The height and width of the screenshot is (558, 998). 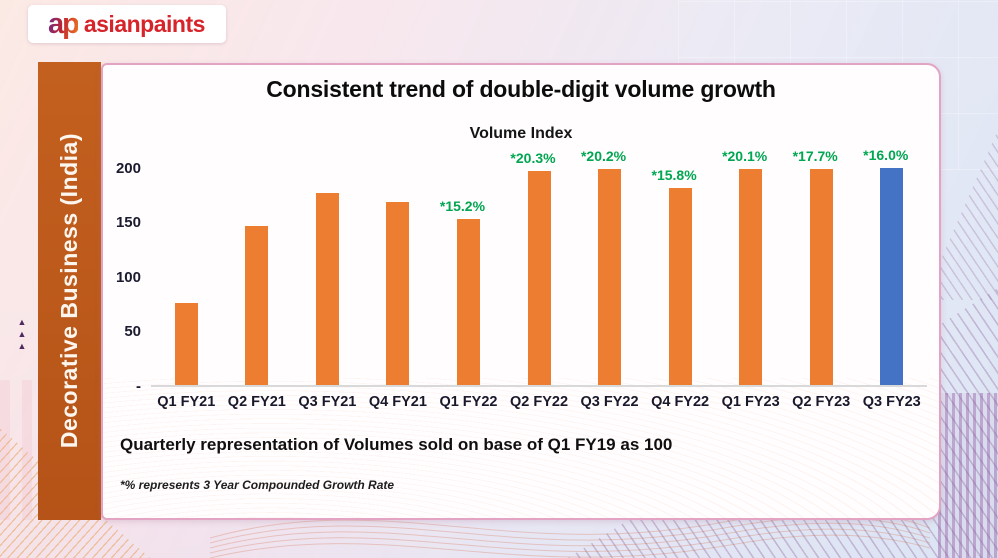 I want to click on bar-q4-fy21, so click(x=398, y=293).